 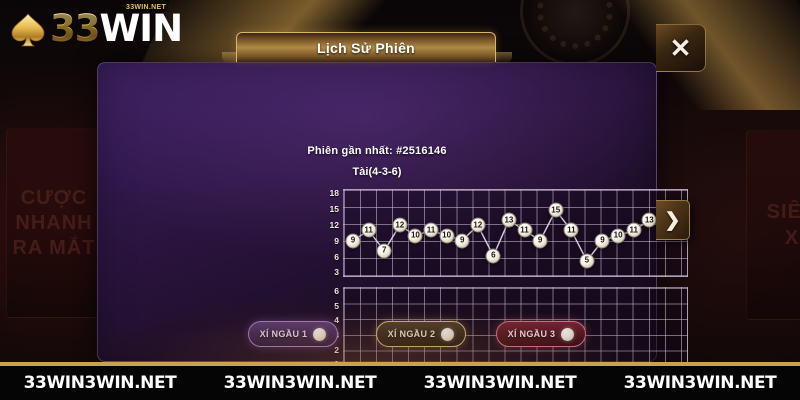 What do you see at coordinates (377, 151) in the screenshot?
I see `latest-session-text: Phiên gần nhất: #2516146` at bounding box center [377, 151].